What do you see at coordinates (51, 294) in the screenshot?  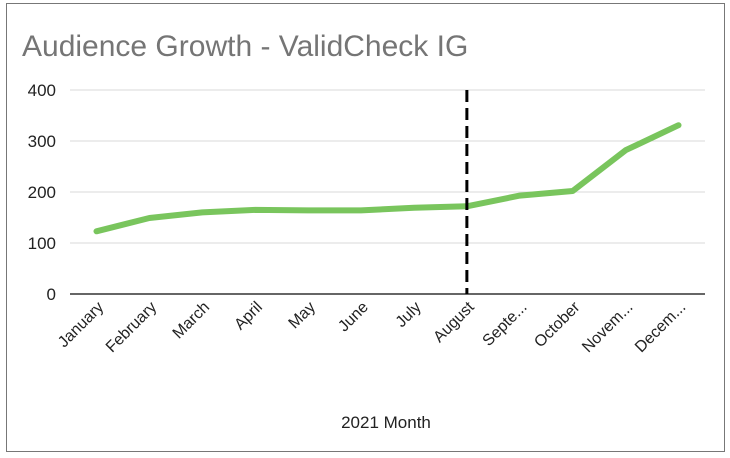 I see `y-tick-label: 0` at bounding box center [51, 294].